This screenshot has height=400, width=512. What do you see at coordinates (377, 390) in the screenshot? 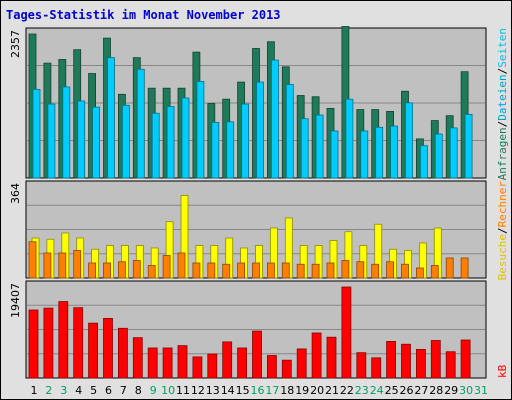
I see `x-tick-label-day-24: 24` at bounding box center [377, 390].